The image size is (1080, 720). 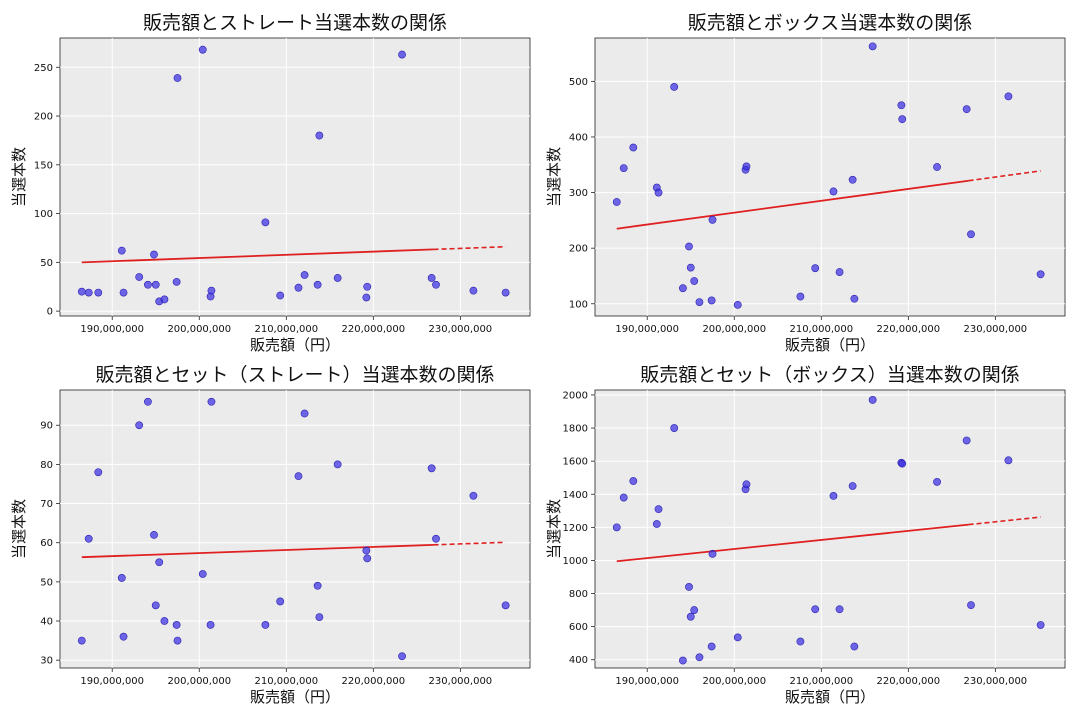 What do you see at coordinates (647, 329) in the screenshot?
I see `x-tick-label: 190,000,000` at bounding box center [647, 329].